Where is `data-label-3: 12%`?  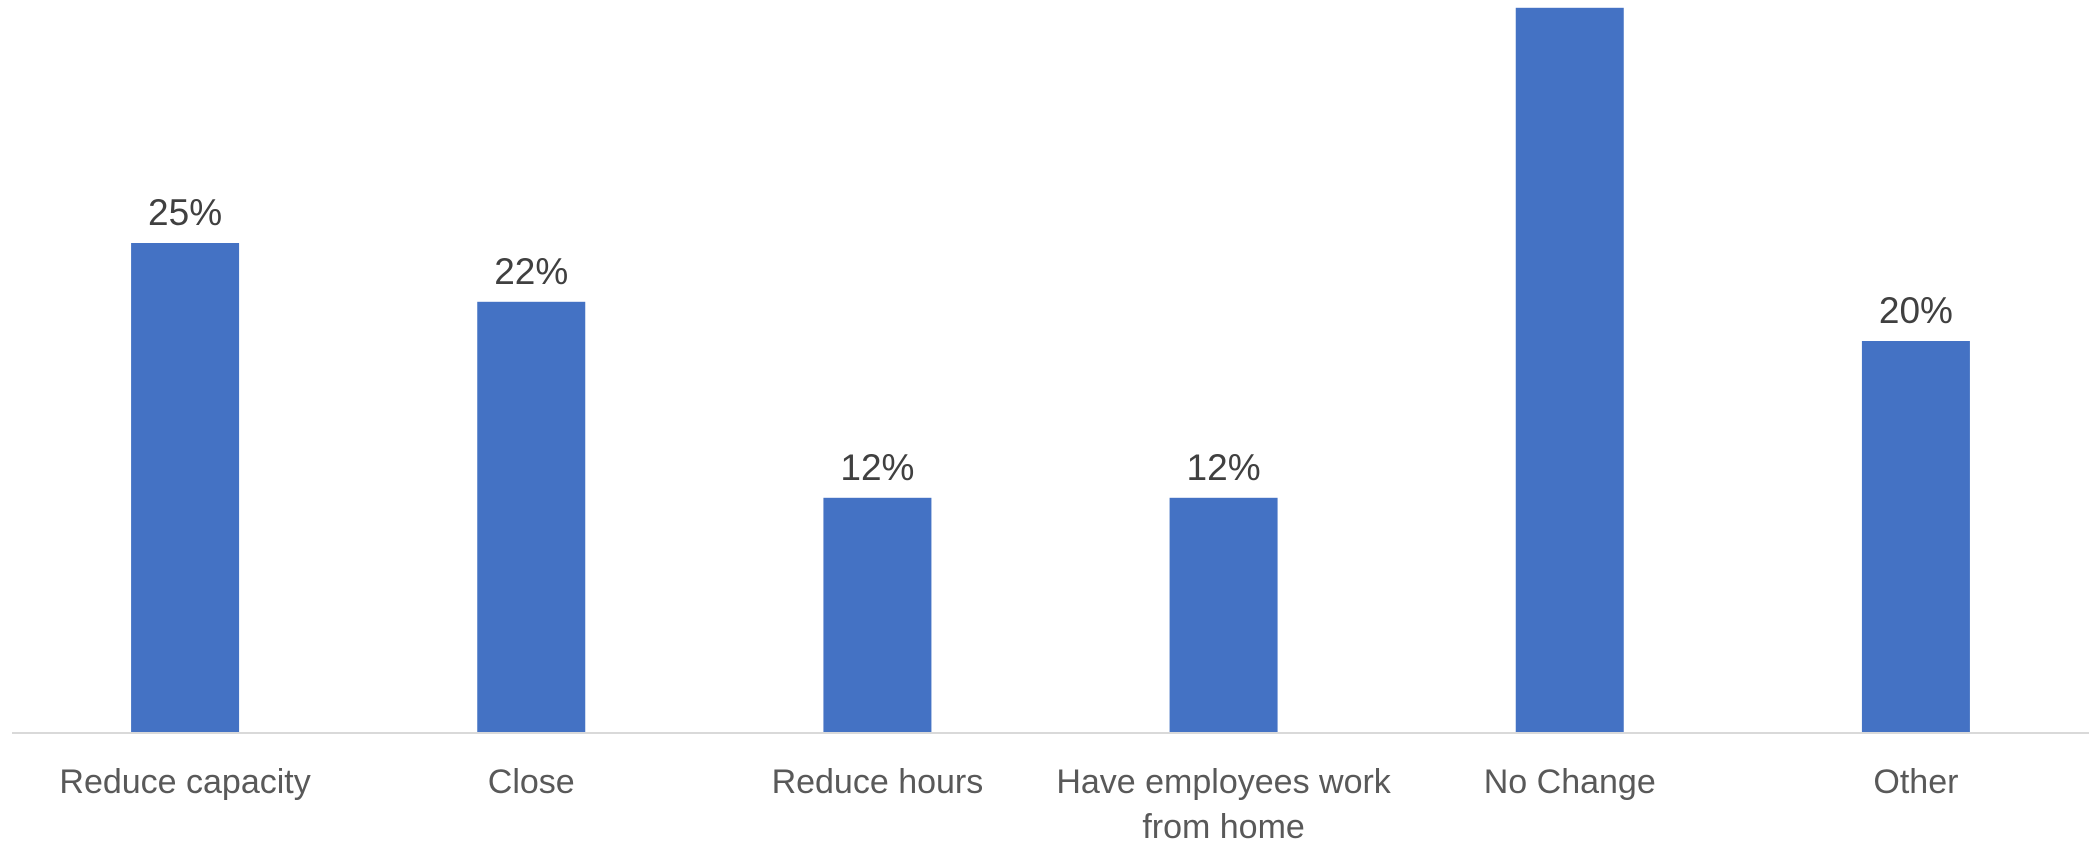 data-label-3: 12% is located at coordinates (1224, 467).